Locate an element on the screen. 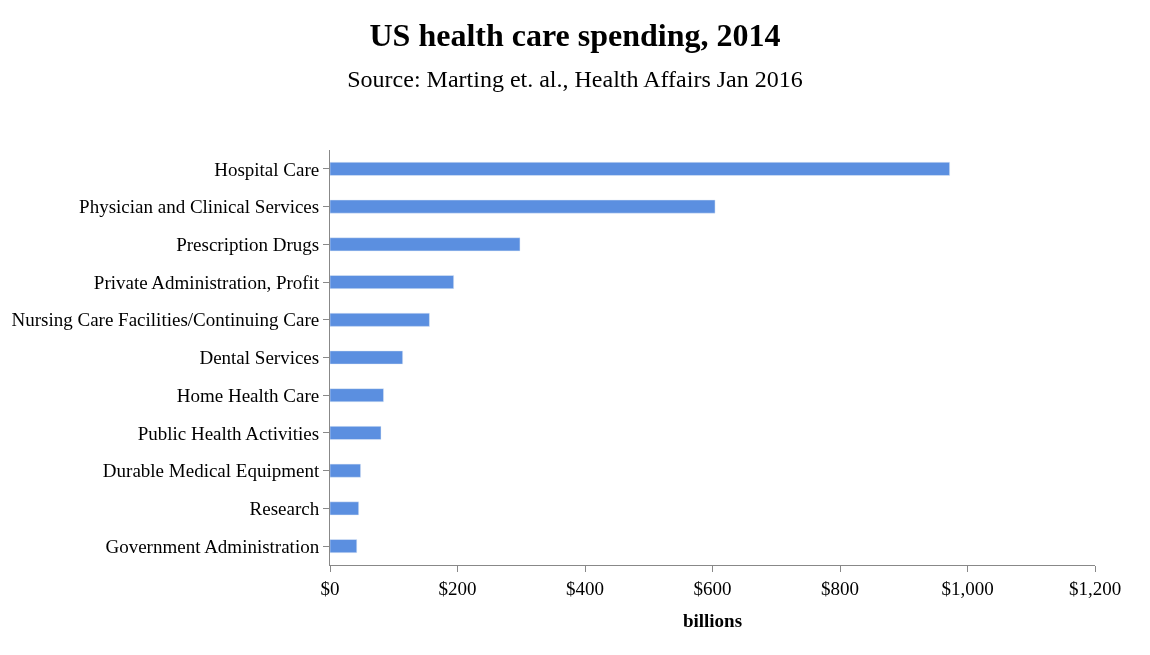 Image resolution: width=1150 pixels, height=655 pixels. y-tick-label: Private Administration, Profit is located at coordinates (206, 282).